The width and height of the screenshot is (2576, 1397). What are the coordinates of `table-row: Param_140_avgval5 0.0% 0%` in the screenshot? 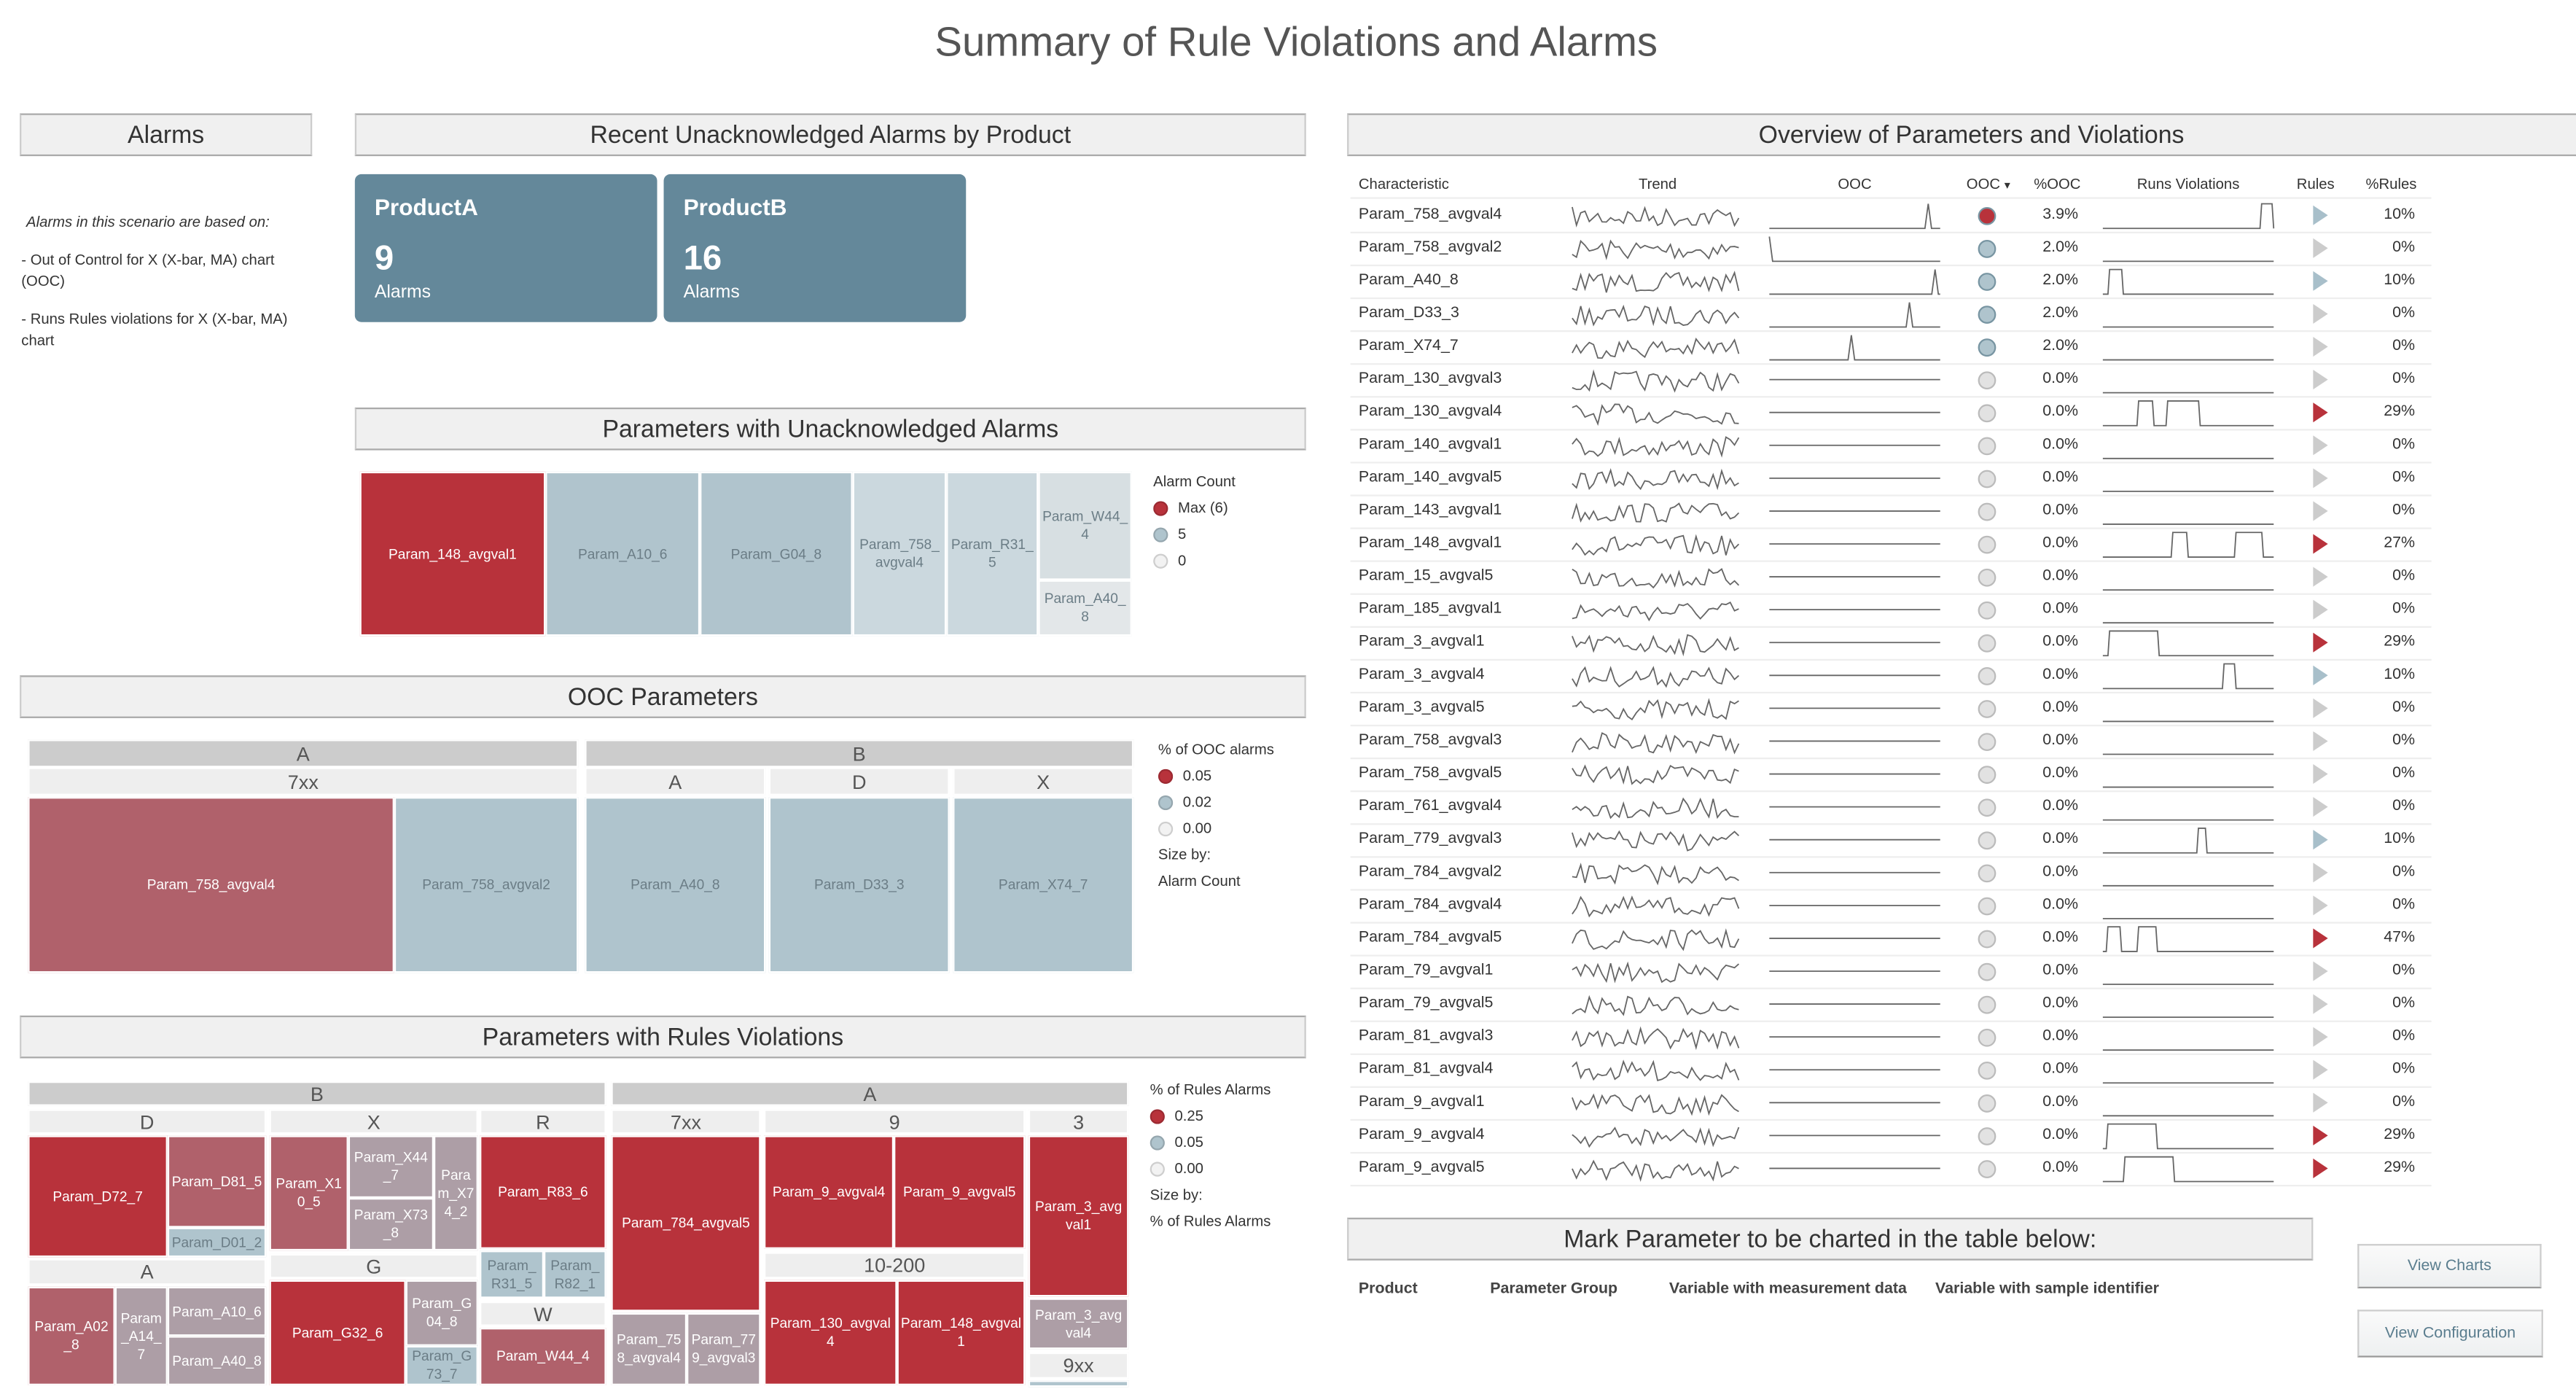 It's located at (1891, 479).